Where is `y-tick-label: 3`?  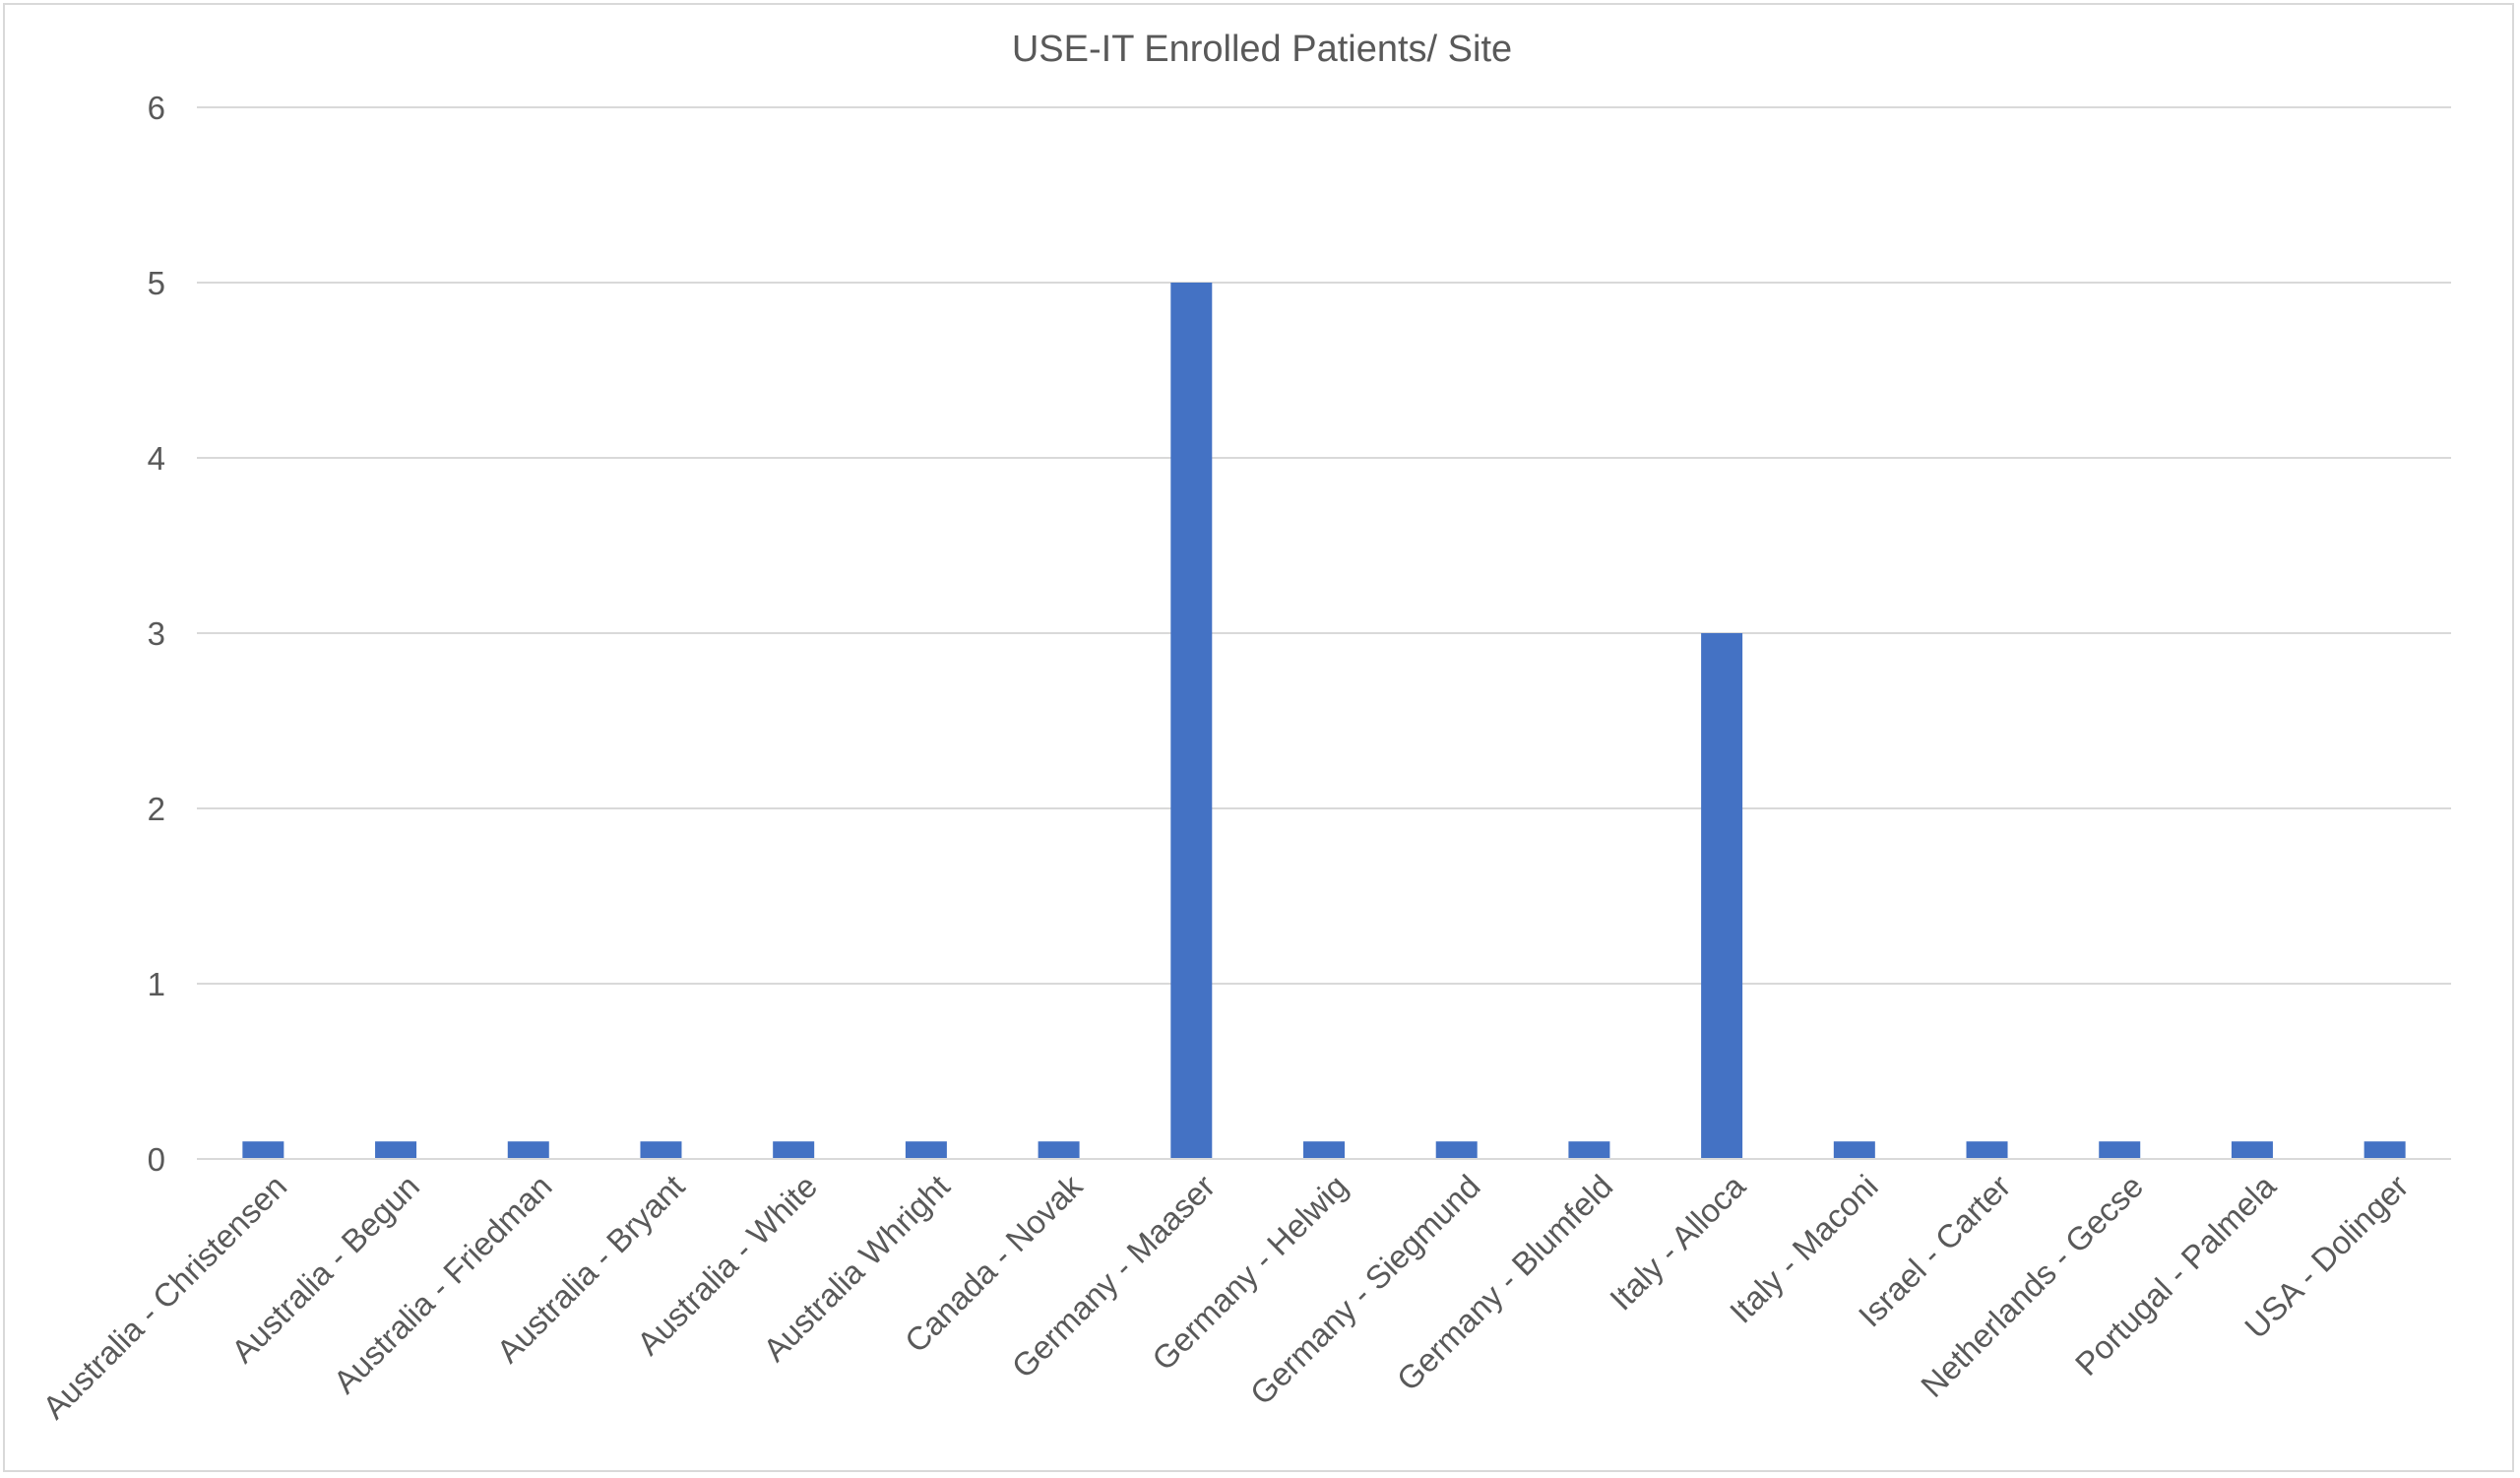
y-tick-label: 3 is located at coordinates (156, 633).